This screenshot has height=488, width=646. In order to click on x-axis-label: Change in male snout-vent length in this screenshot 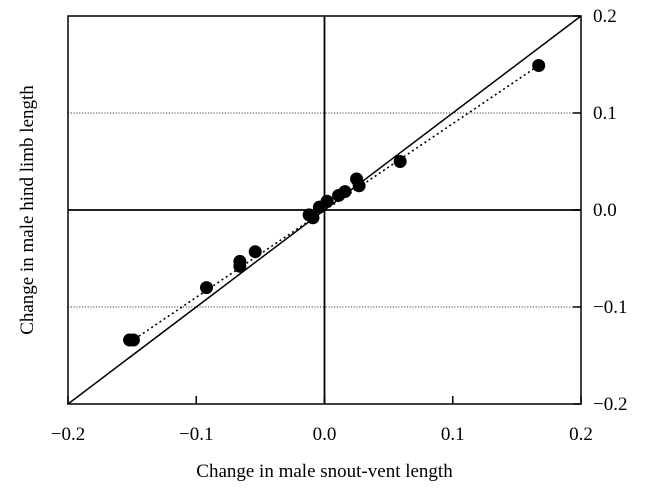, I will do `click(324, 471)`.